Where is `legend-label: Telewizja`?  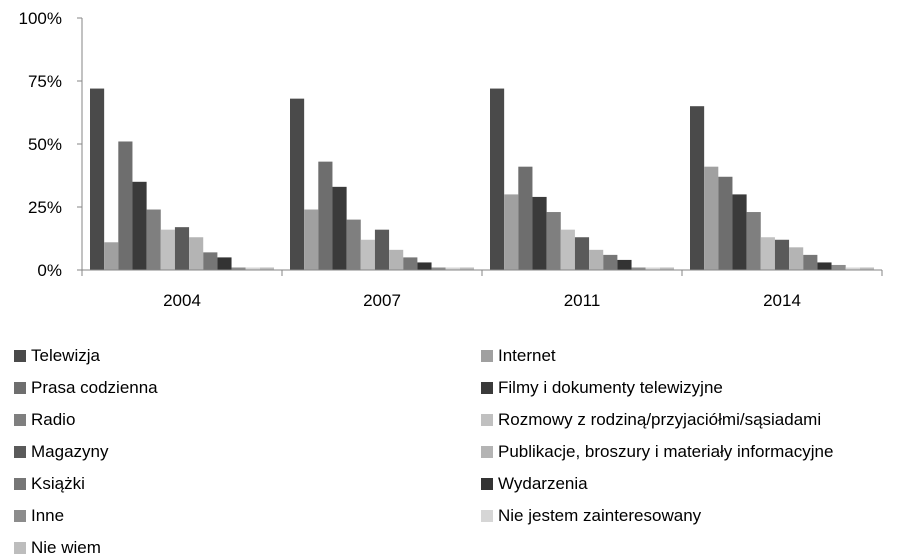 legend-label: Telewizja is located at coordinates (65, 355).